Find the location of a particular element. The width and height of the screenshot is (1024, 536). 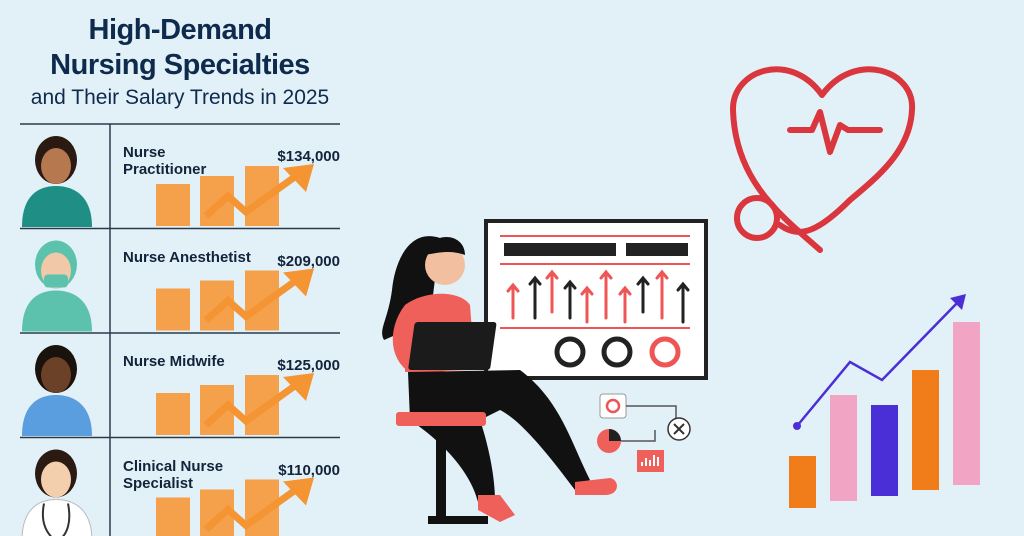

title-line: High-Demand is located at coordinates (180, 30).